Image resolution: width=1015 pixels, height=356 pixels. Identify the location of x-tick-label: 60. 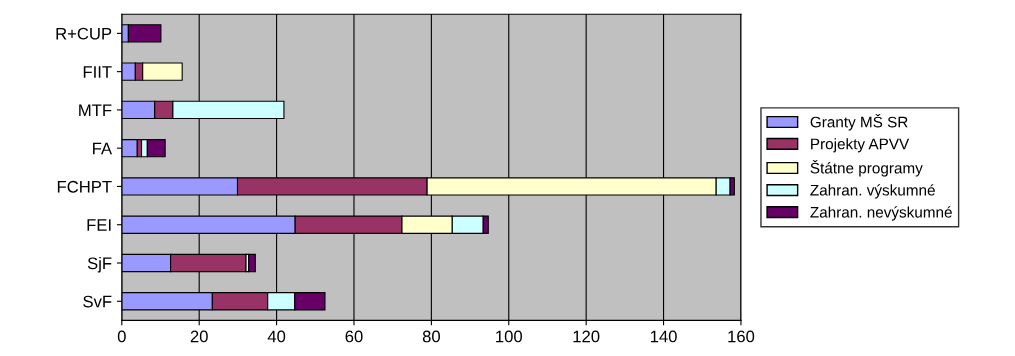
(354, 336).